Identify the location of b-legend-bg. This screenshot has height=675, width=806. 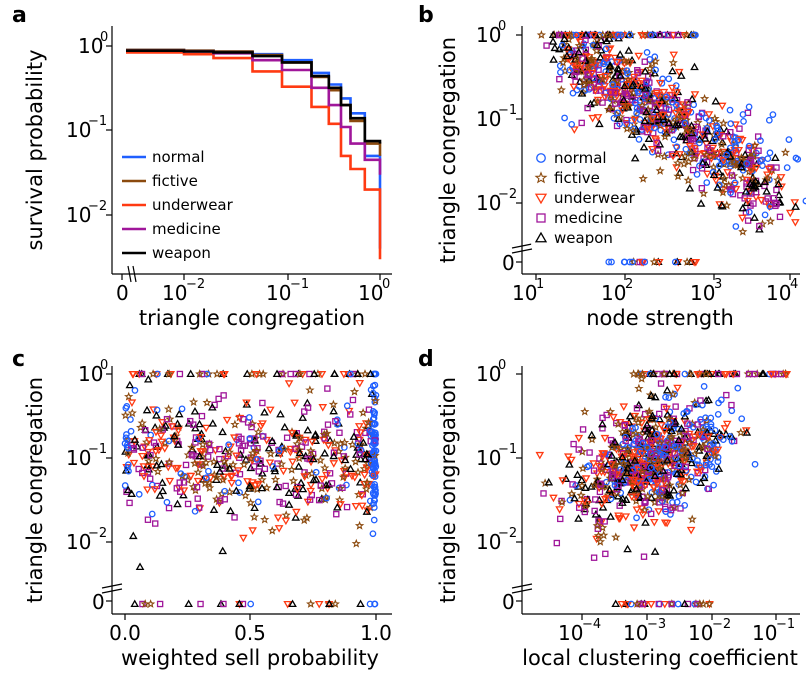
(571, 178).